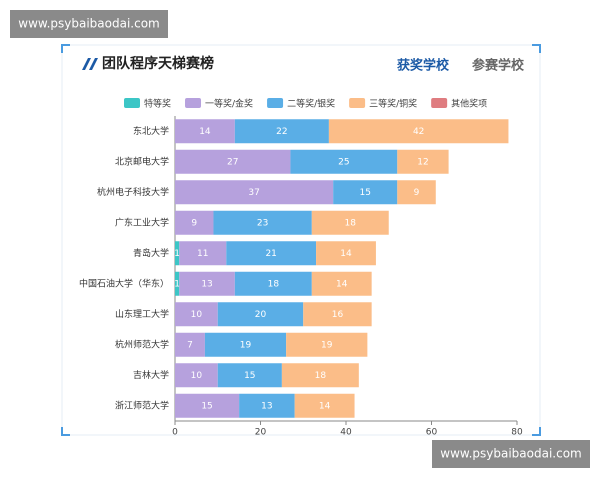 The width and height of the screenshot is (600, 484). Describe the element at coordinates (261, 433) in the screenshot. I see `x-tick-label: 20` at that location.